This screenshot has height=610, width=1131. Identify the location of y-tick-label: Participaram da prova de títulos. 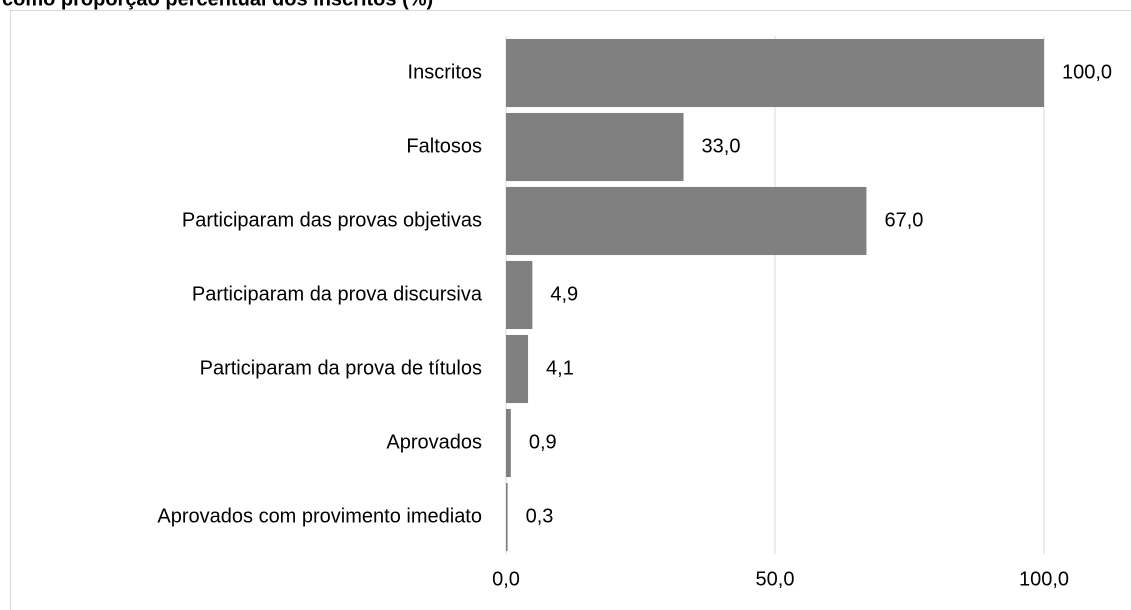
(341, 368).